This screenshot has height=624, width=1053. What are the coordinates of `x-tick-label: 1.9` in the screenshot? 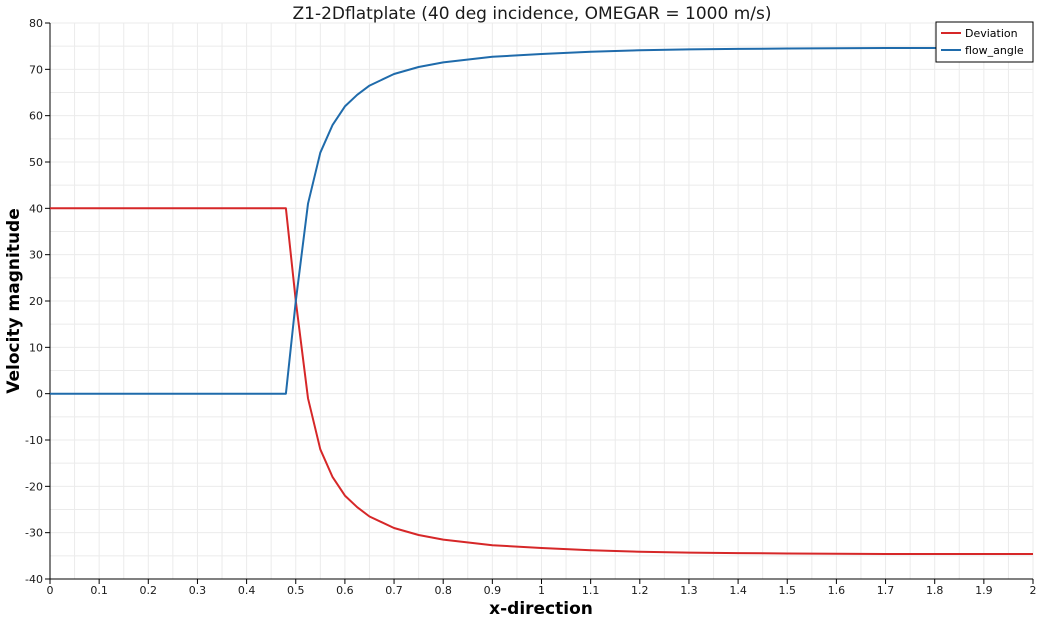 It's located at (984, 590).